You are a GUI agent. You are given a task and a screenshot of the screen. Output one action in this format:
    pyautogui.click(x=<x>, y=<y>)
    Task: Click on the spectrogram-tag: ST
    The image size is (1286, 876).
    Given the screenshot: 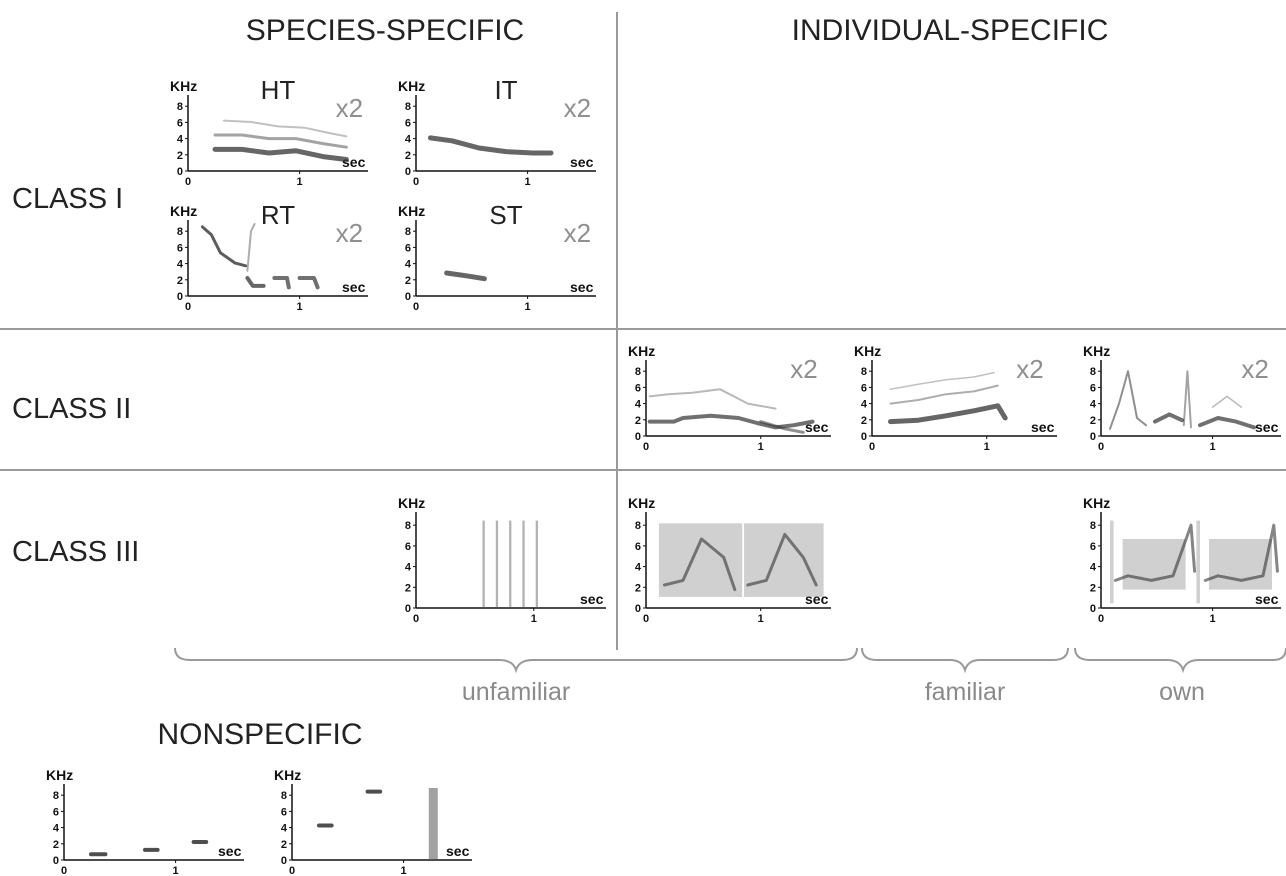 What is the action you would take?
    pyautogui.click(x=505, y=215)
    